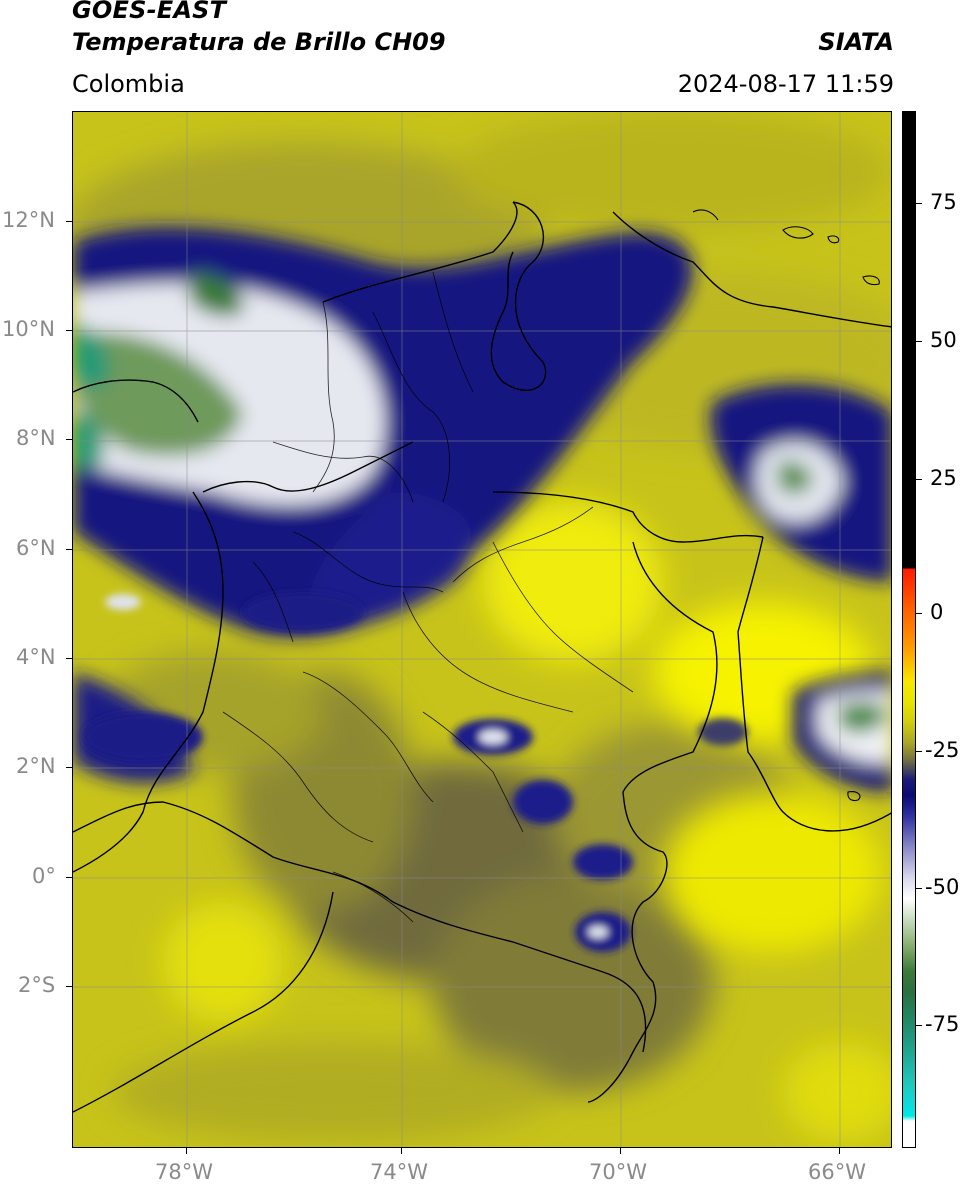  Describe the element at coordinates (942, 1024) in the screenshot. I see `colorbar-label: -75` at that location.